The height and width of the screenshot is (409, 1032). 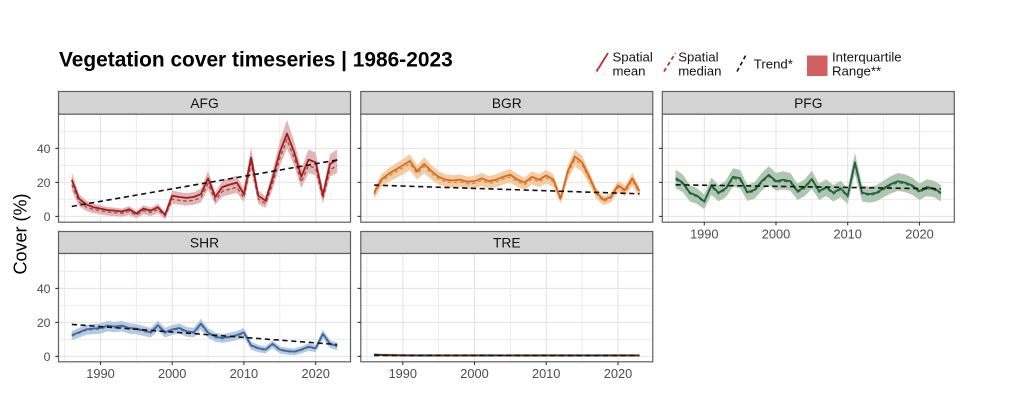 What do you see at coordinates (867, 56) in the screenshot?
I see `svg-text: Interquartile` at bounding box center [867, 56].